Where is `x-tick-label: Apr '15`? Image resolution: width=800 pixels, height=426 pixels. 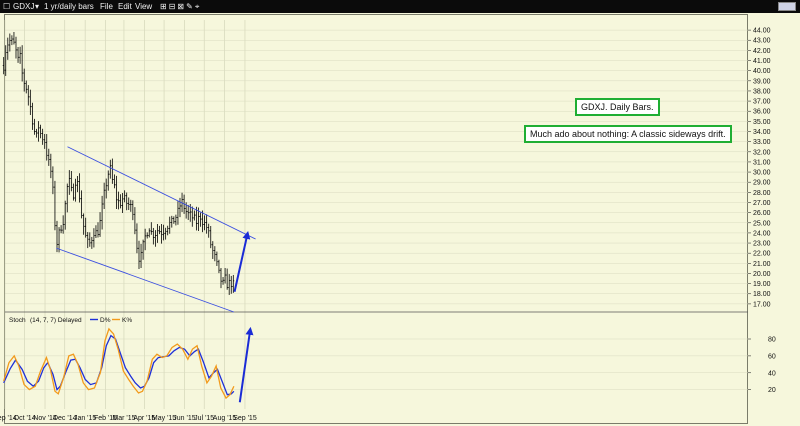
x-tick-label: Apr '15 is located at coordinates (144, 418).